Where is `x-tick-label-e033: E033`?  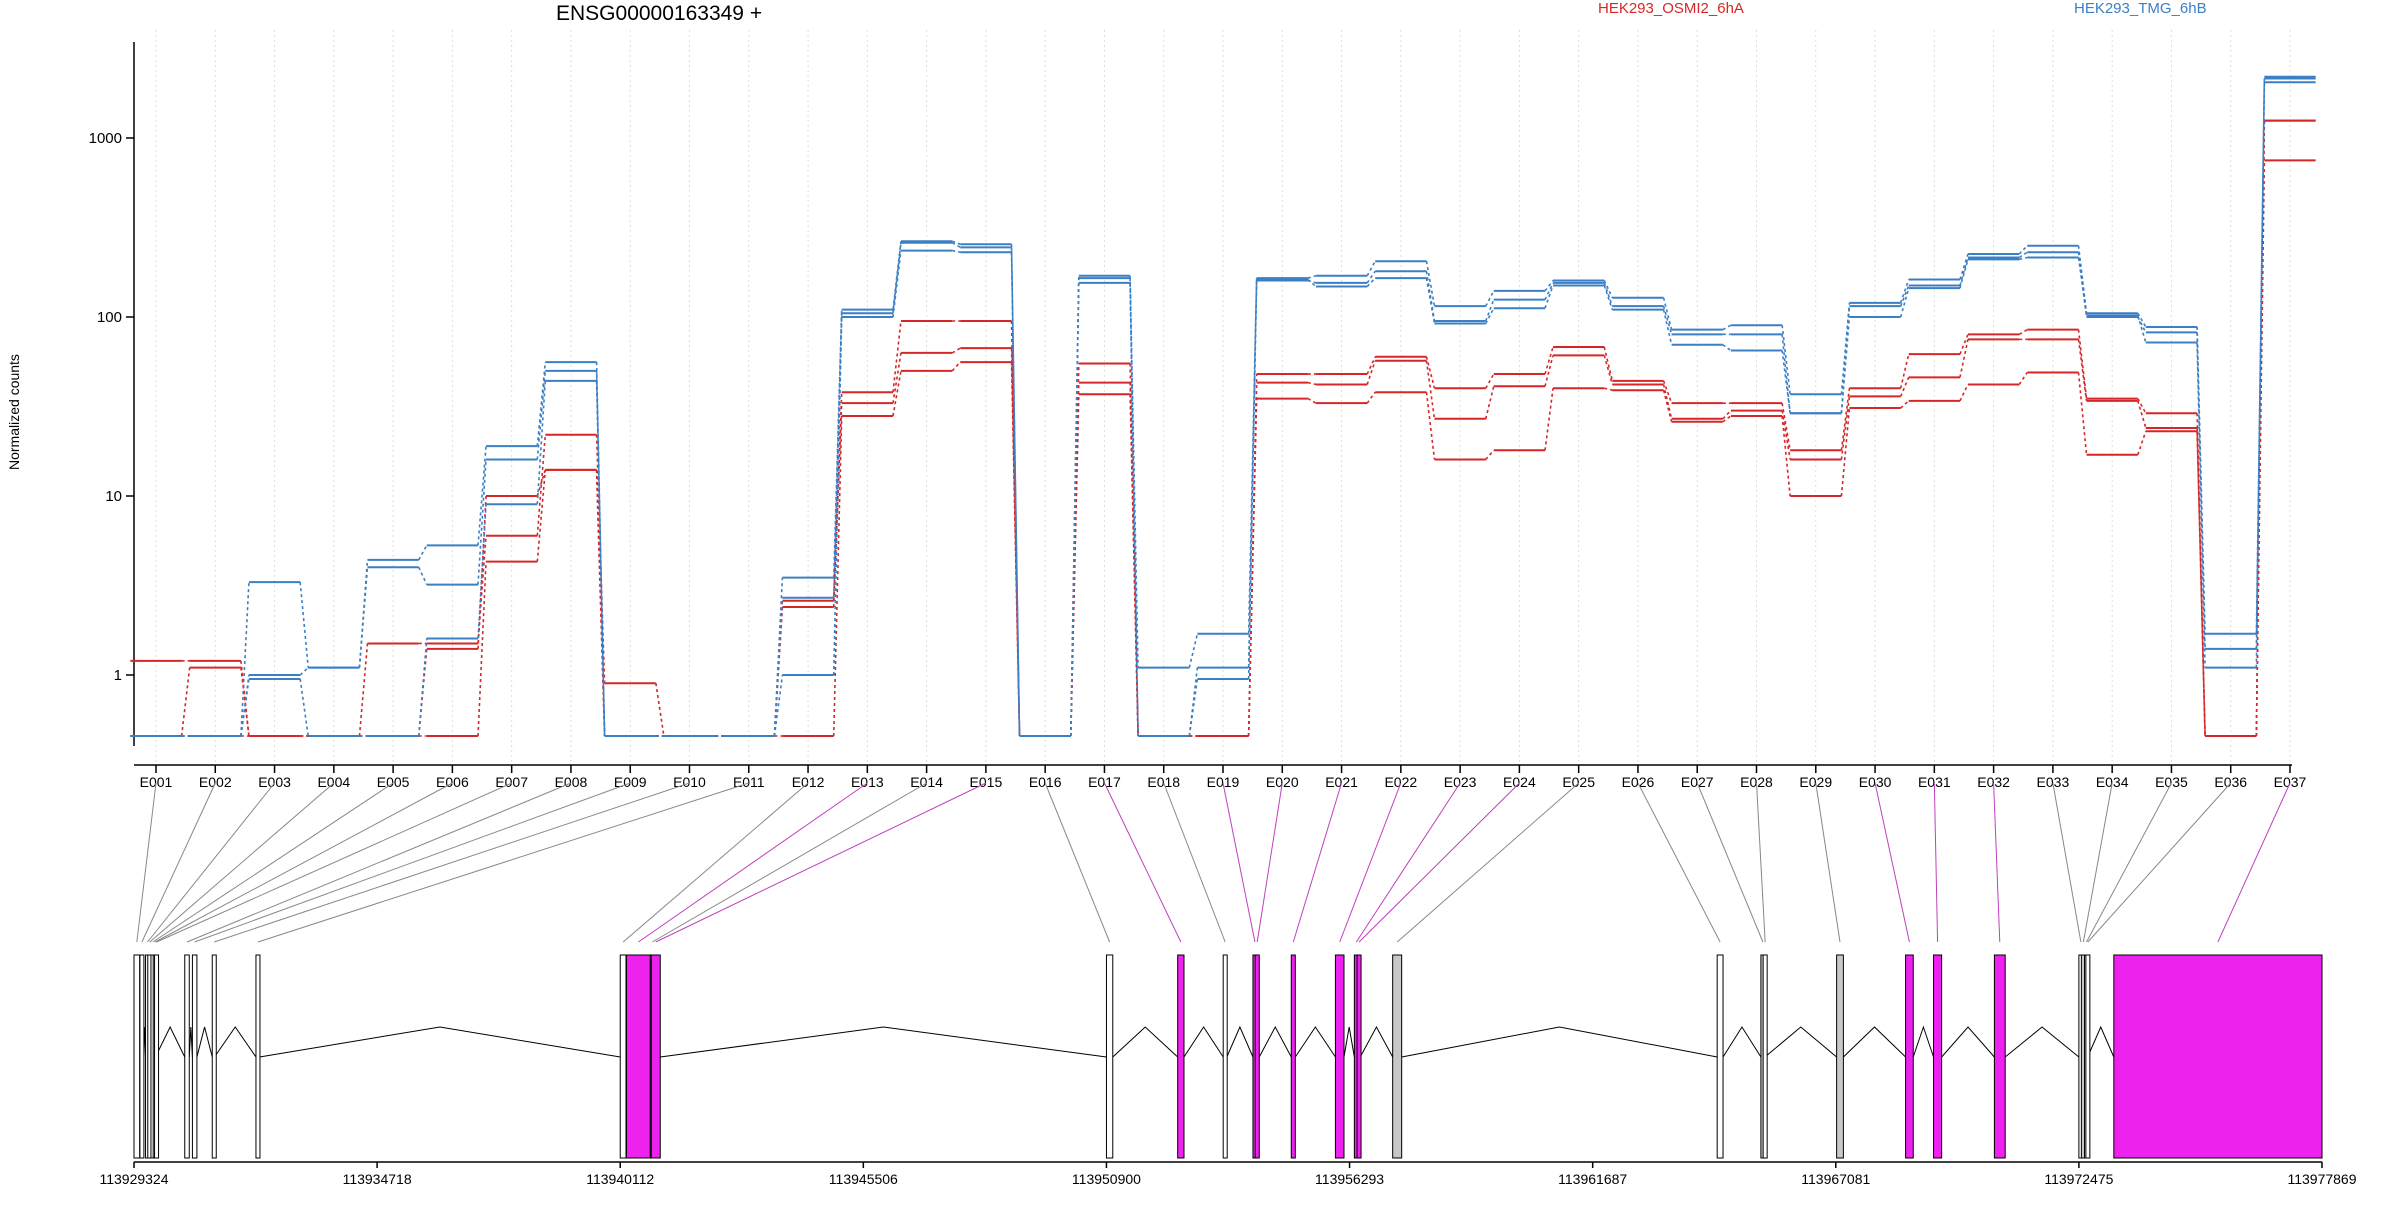
x-tick-label-e033: E033 is located at coordinates (2053, 782).